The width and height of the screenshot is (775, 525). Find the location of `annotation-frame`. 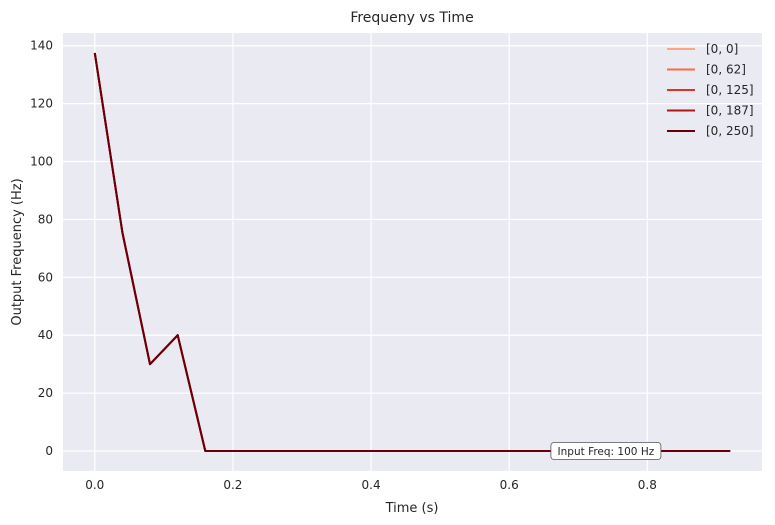

annotation-frame is located at coordinates (606, 451).